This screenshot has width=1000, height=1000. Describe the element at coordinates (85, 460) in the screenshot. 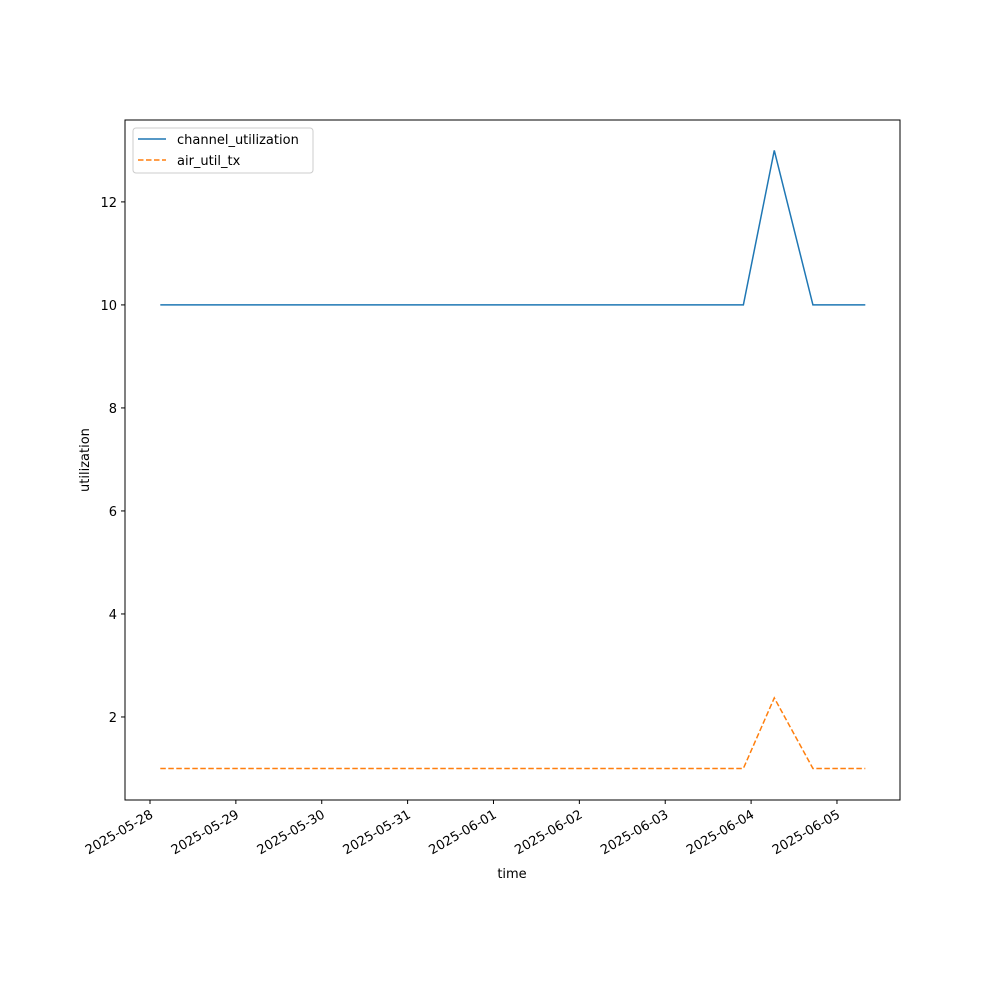

I see `y-axis-label: utilization` at that location.